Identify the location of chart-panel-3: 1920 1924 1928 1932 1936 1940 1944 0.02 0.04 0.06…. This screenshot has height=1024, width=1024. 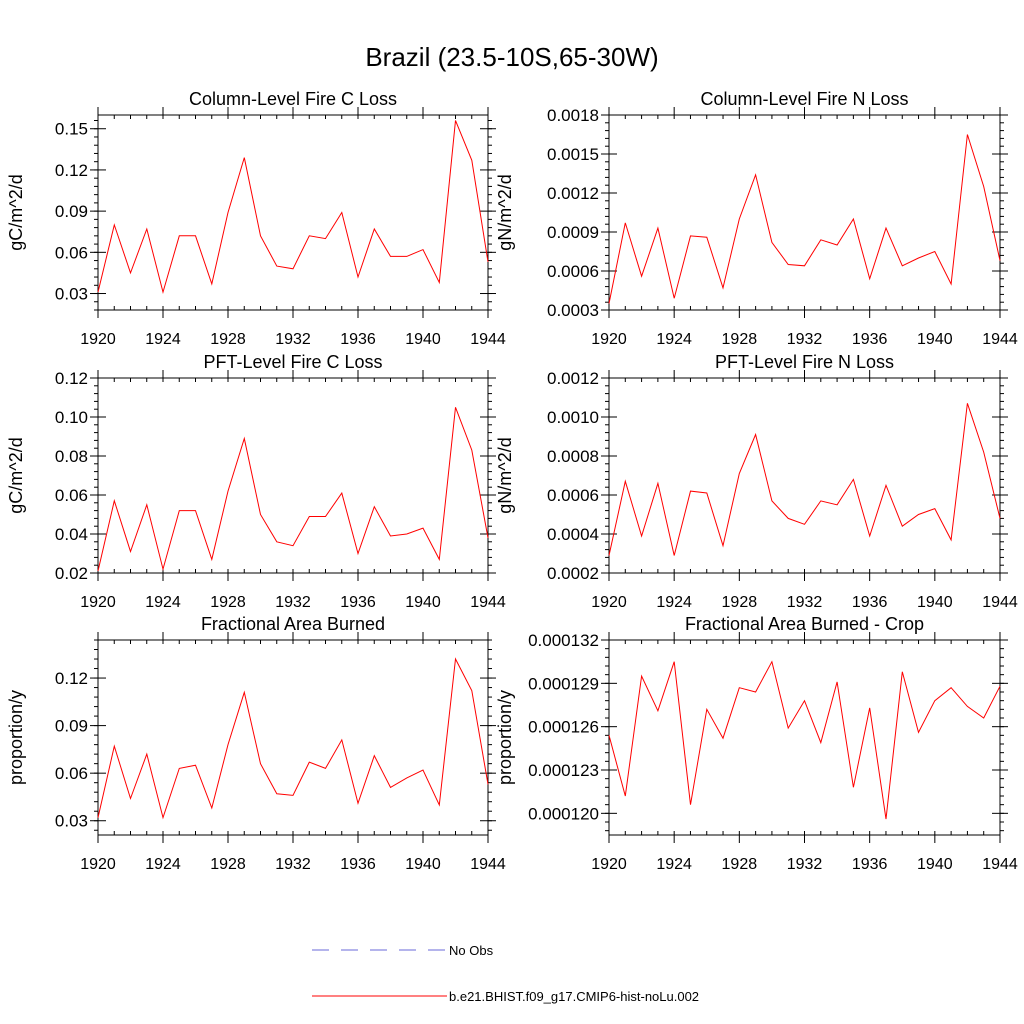
(256, 481).